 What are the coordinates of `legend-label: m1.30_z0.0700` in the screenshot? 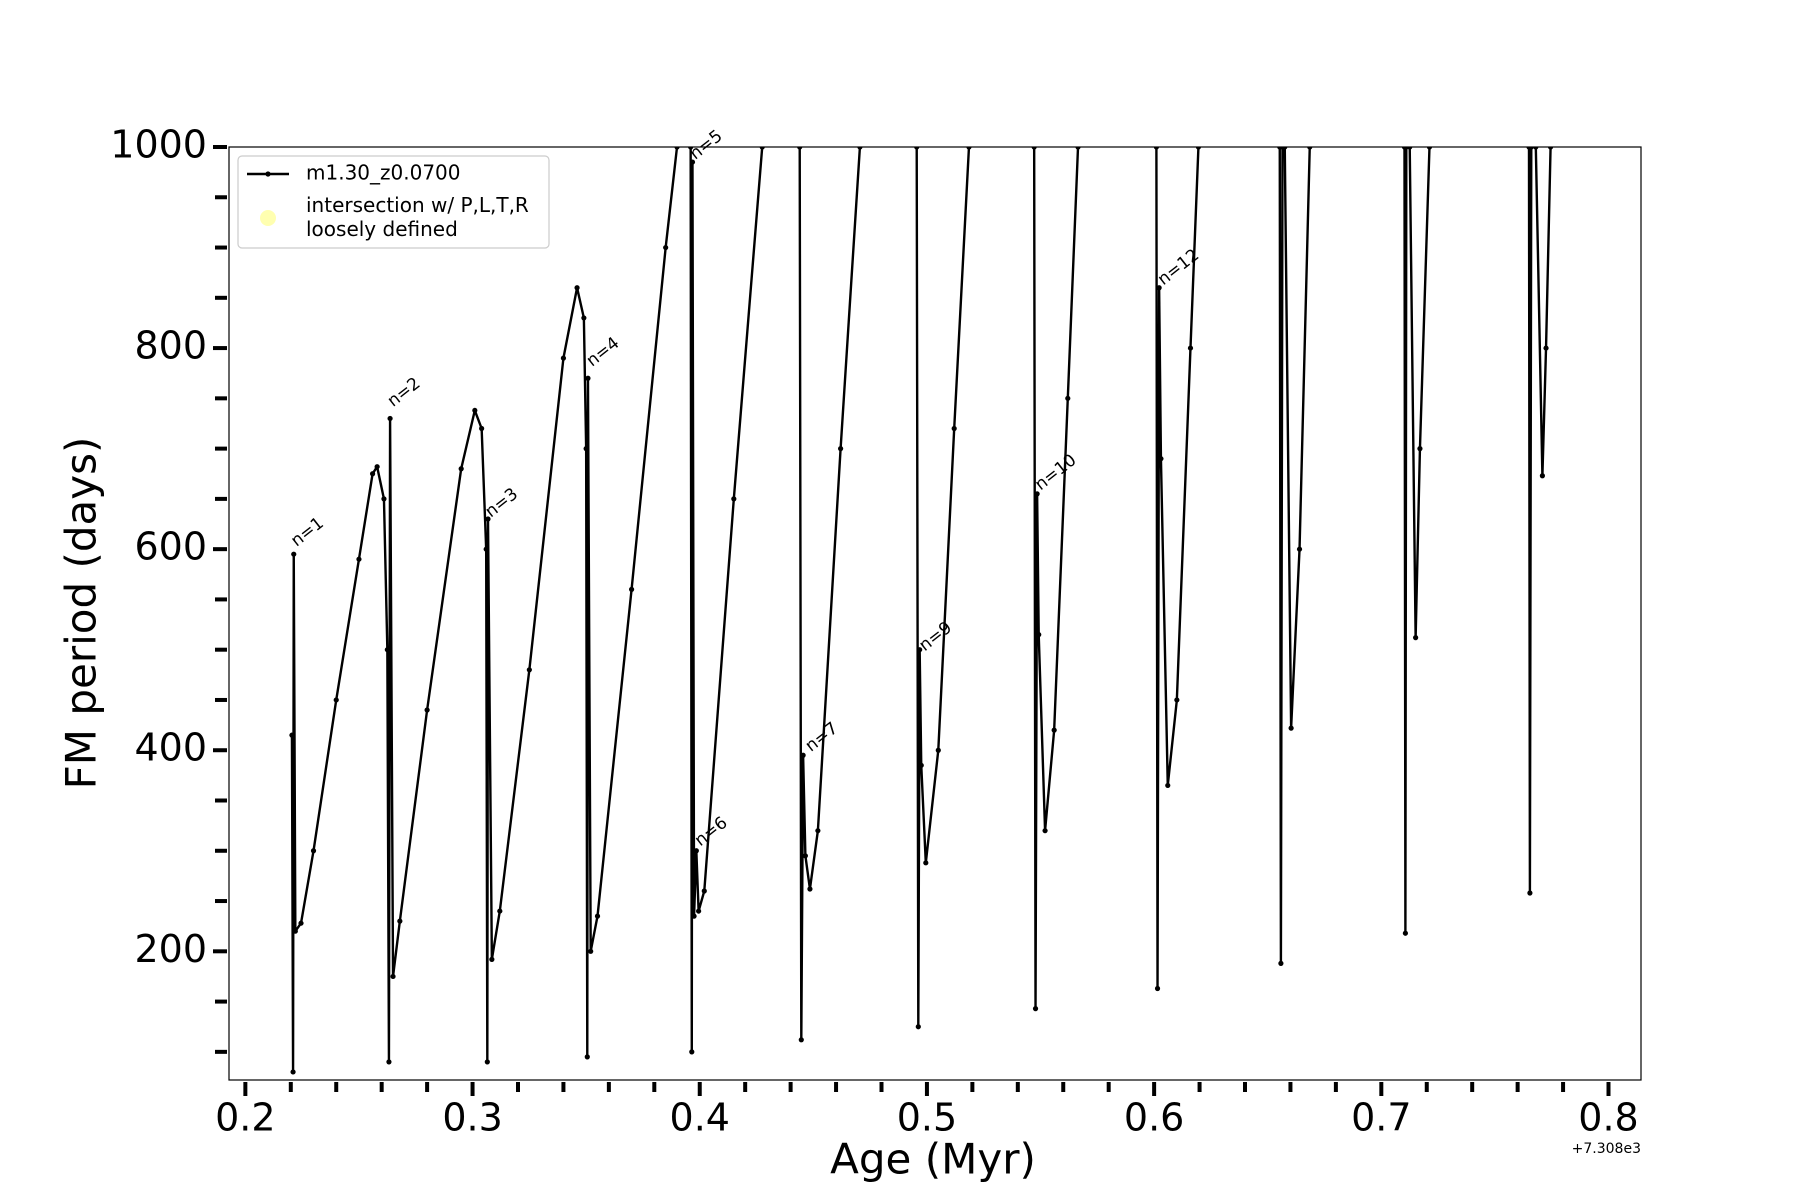 It's located at (383, 173).